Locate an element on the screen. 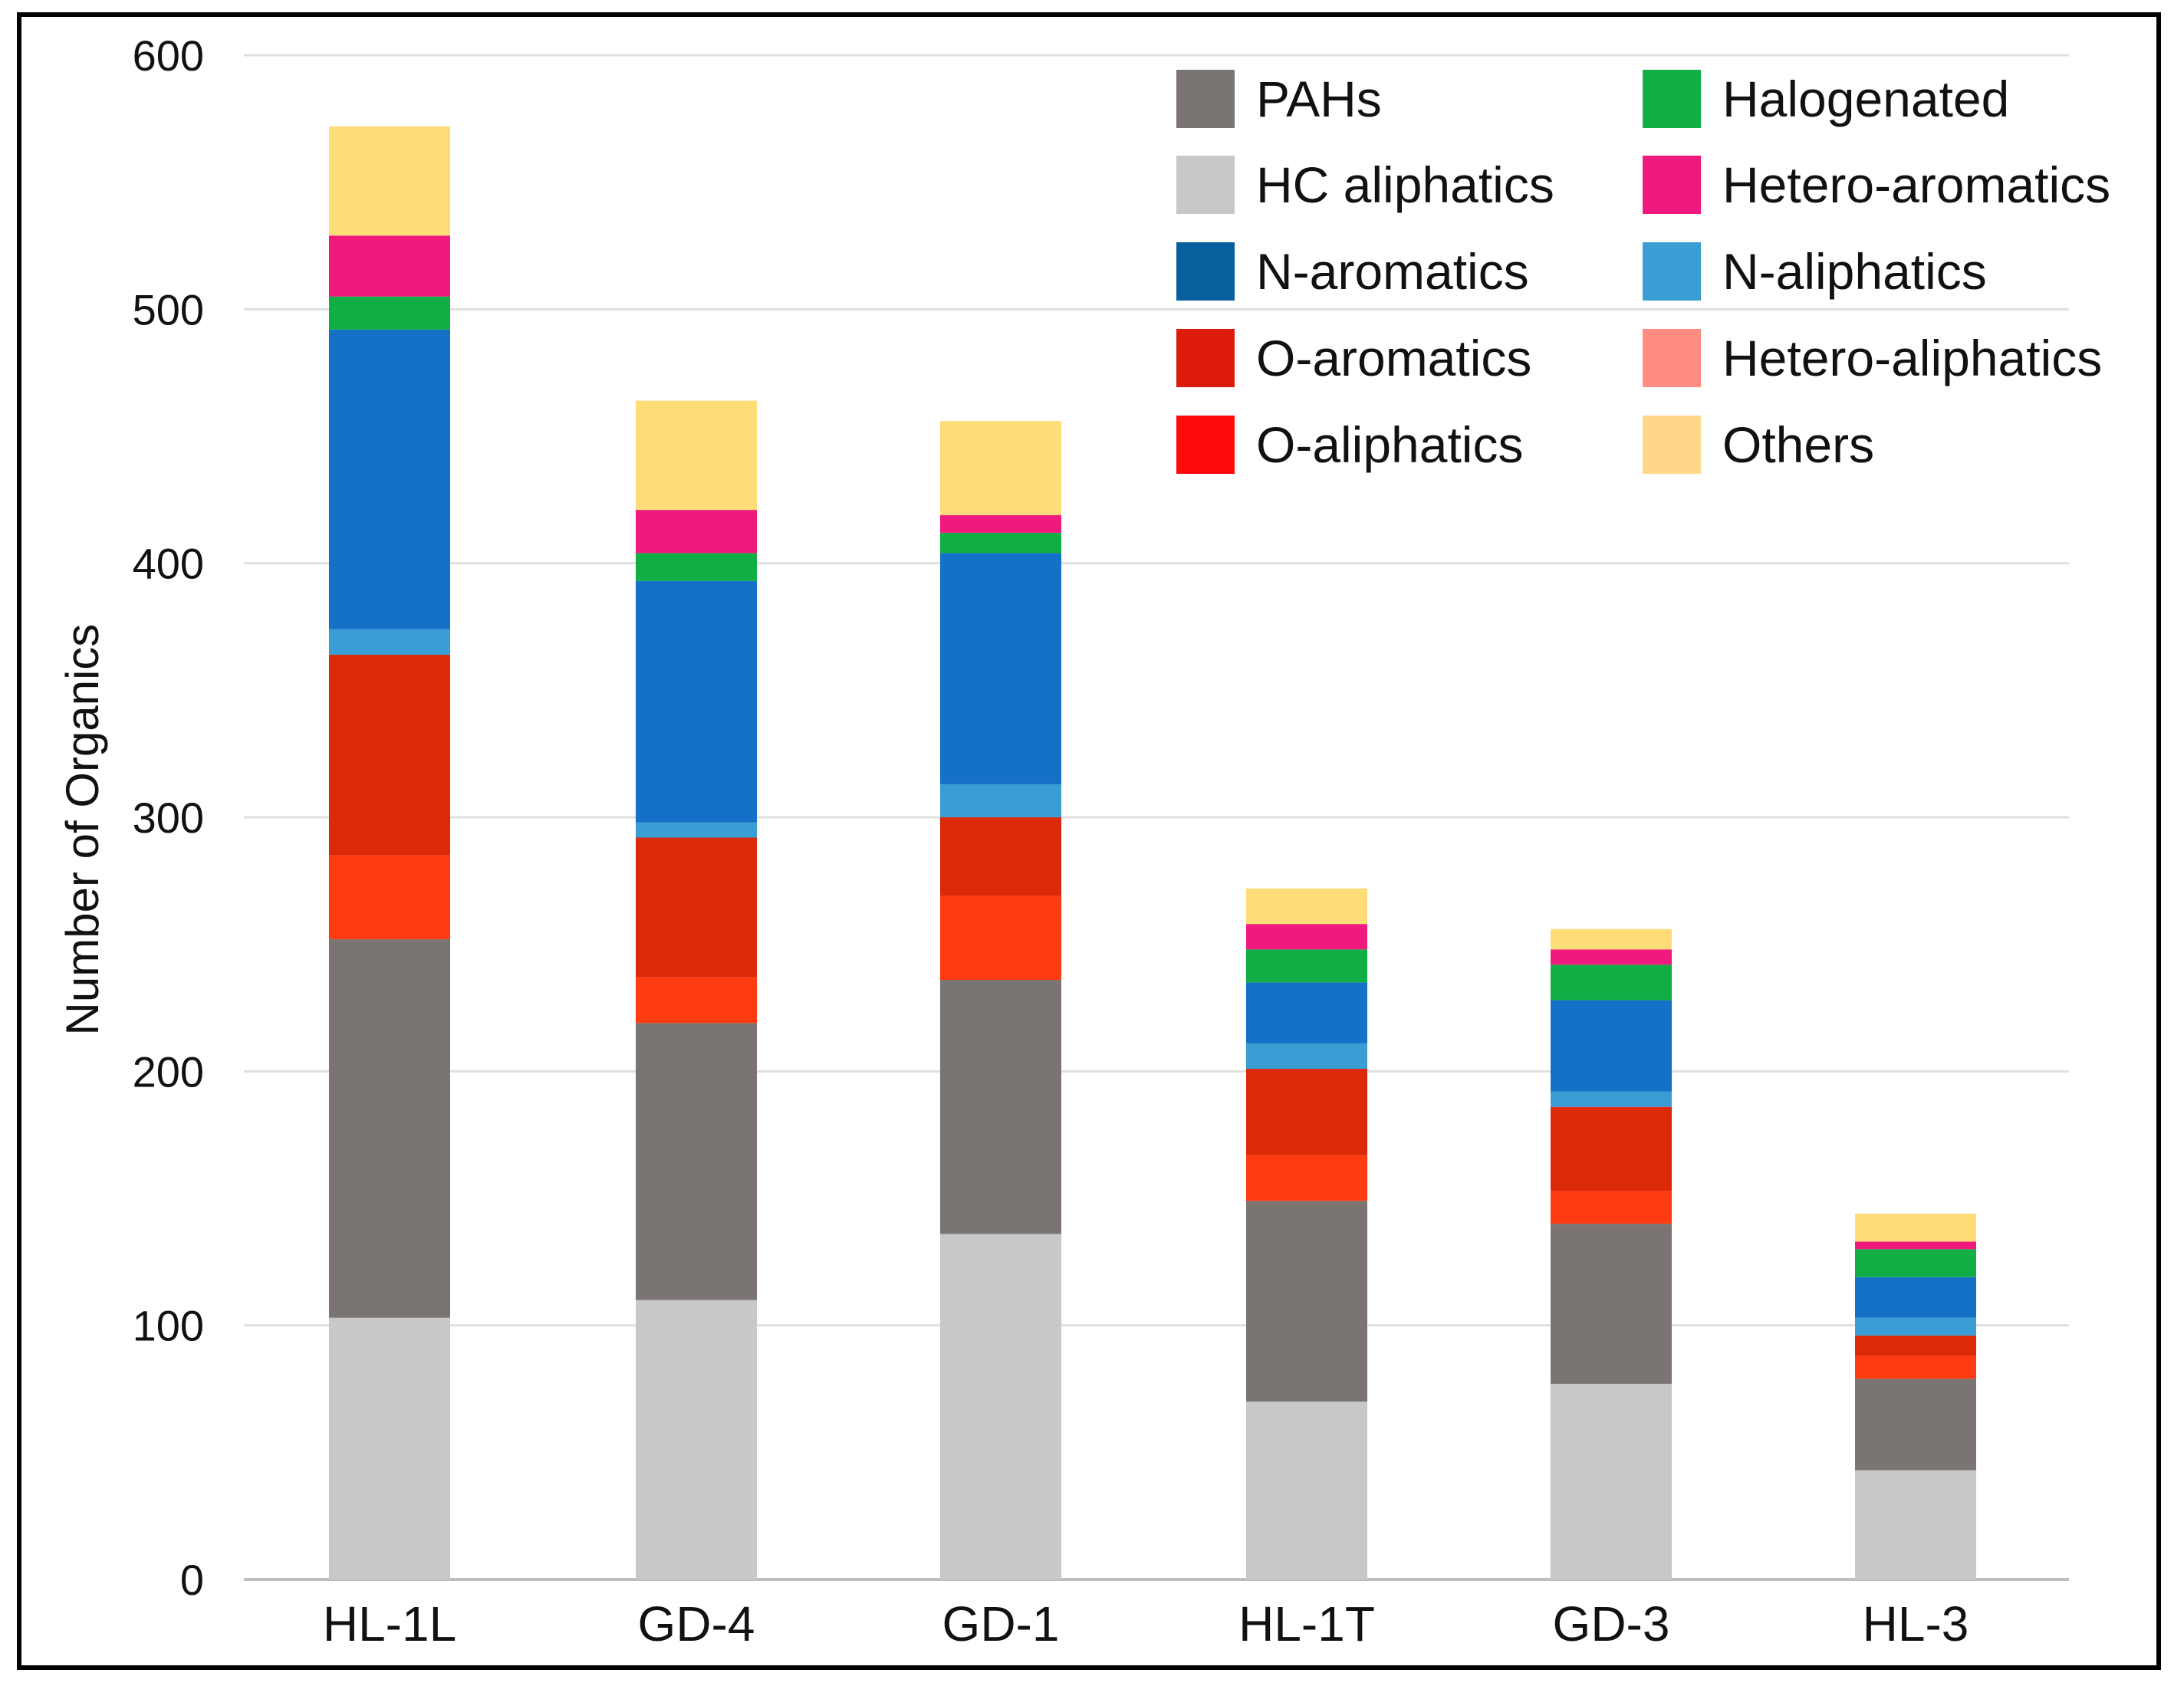 This screenshot has height=1686, width=2184. bar-hl-1t-hc-aliphatics is located at coordinates (1307, 1490).